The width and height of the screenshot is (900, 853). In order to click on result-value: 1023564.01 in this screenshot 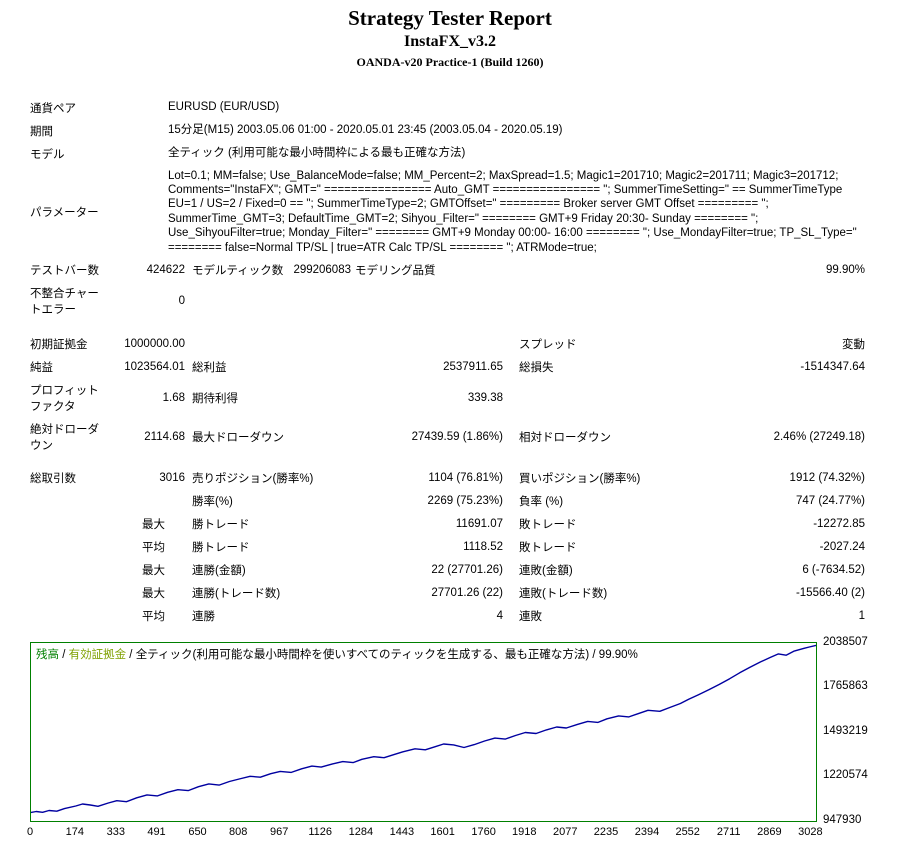, I will do `click(154, 367)`.